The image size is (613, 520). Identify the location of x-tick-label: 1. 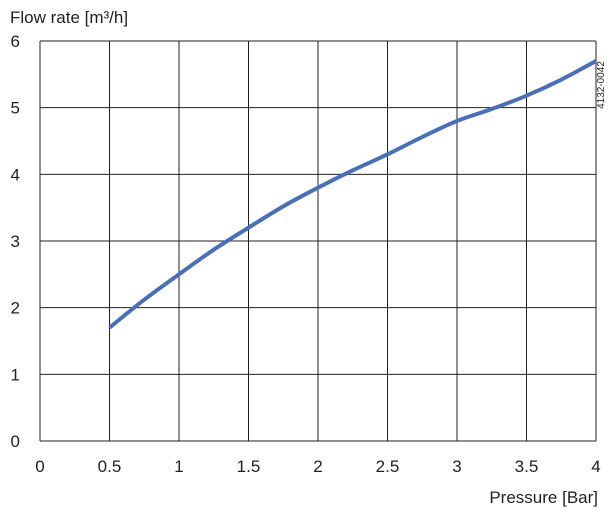
(178, 466).